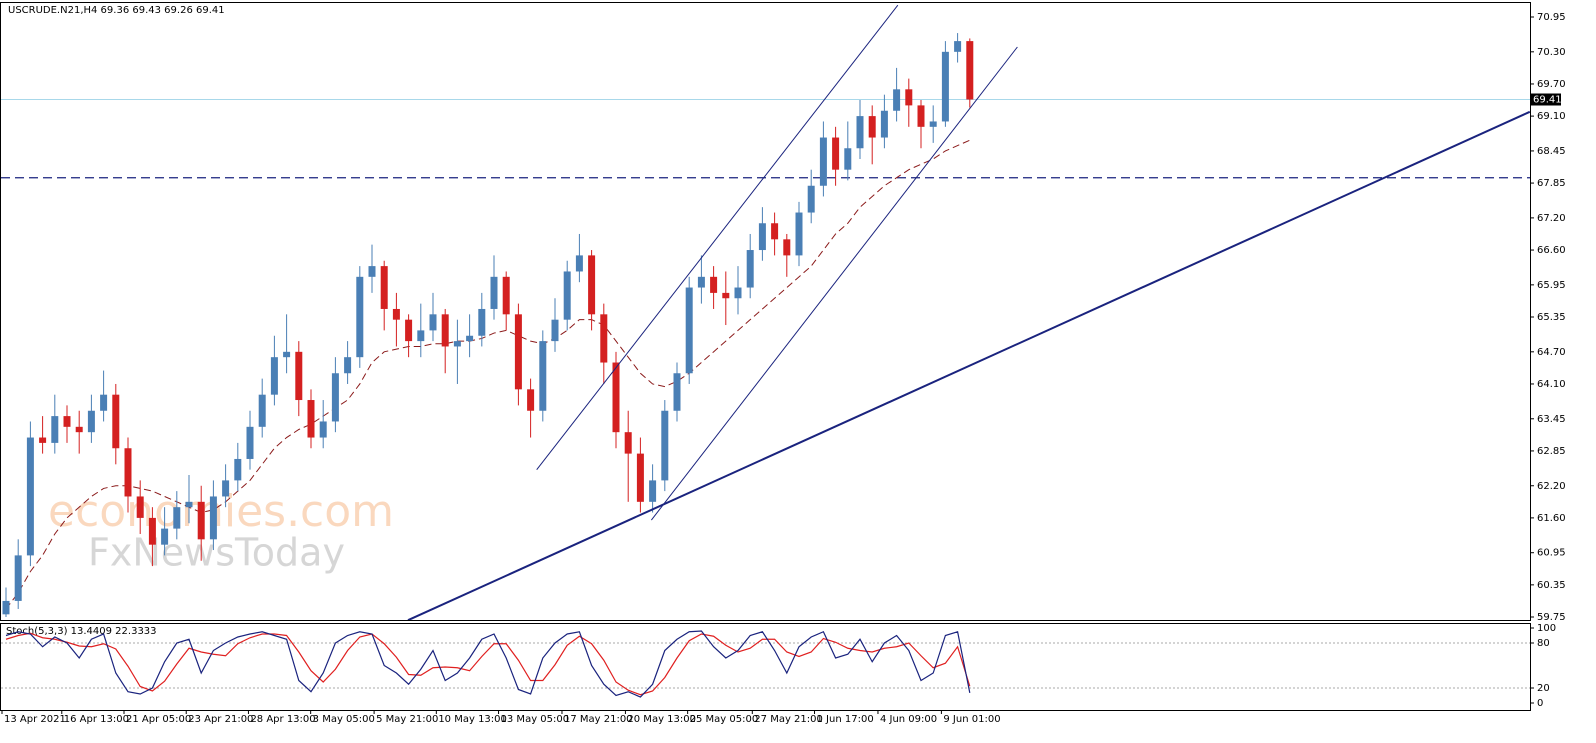  What do you see at coordinates (971, 719) in the screenshot?
I see `x-tick-label: 9 Jun 01:00` at bounding box center [971, 719].